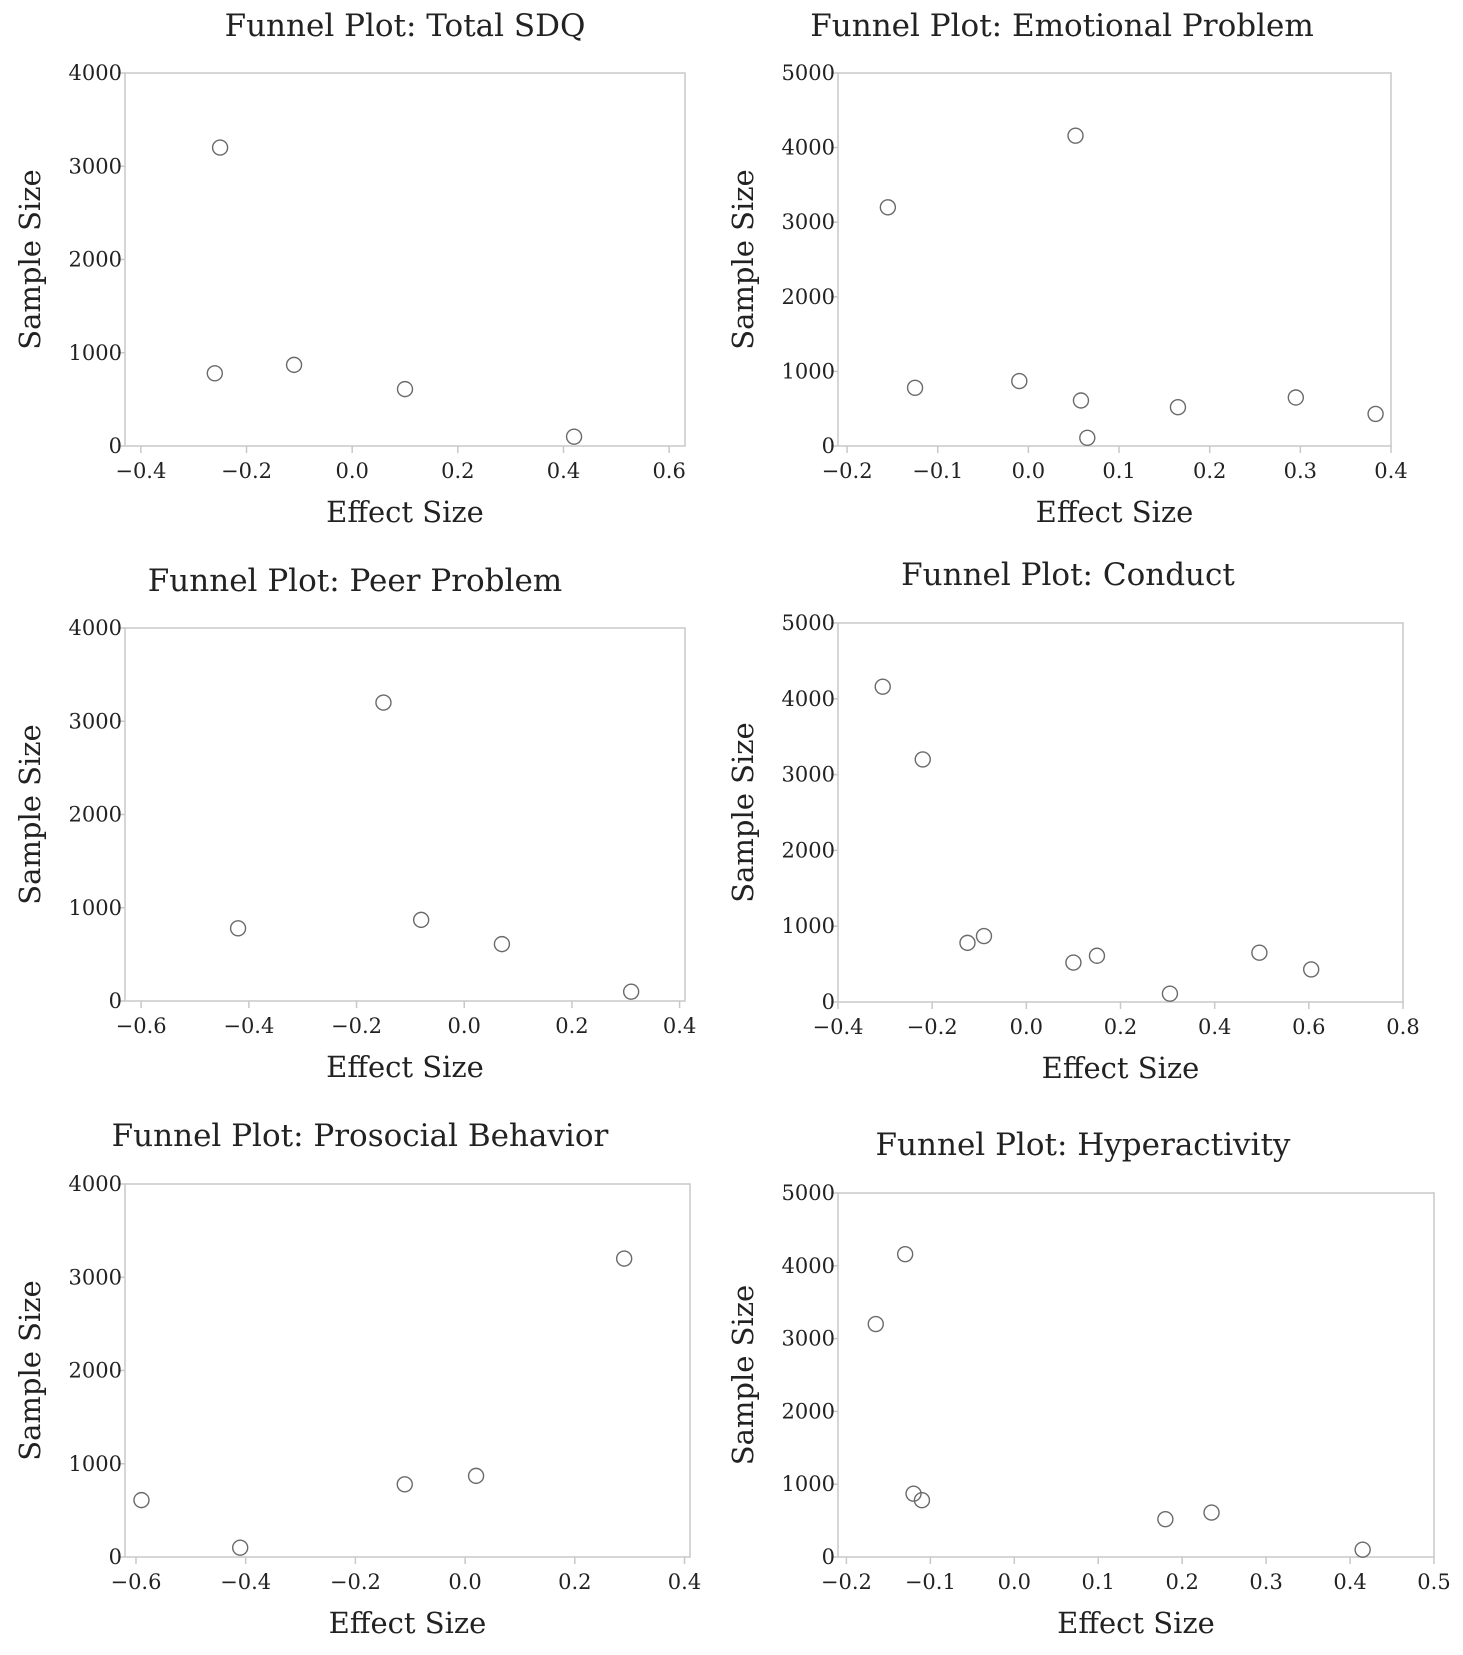 The height and width of the screenshot is (1655, 1463). I want to click on x-tick-label: 0.3, so click(1265, 1582).